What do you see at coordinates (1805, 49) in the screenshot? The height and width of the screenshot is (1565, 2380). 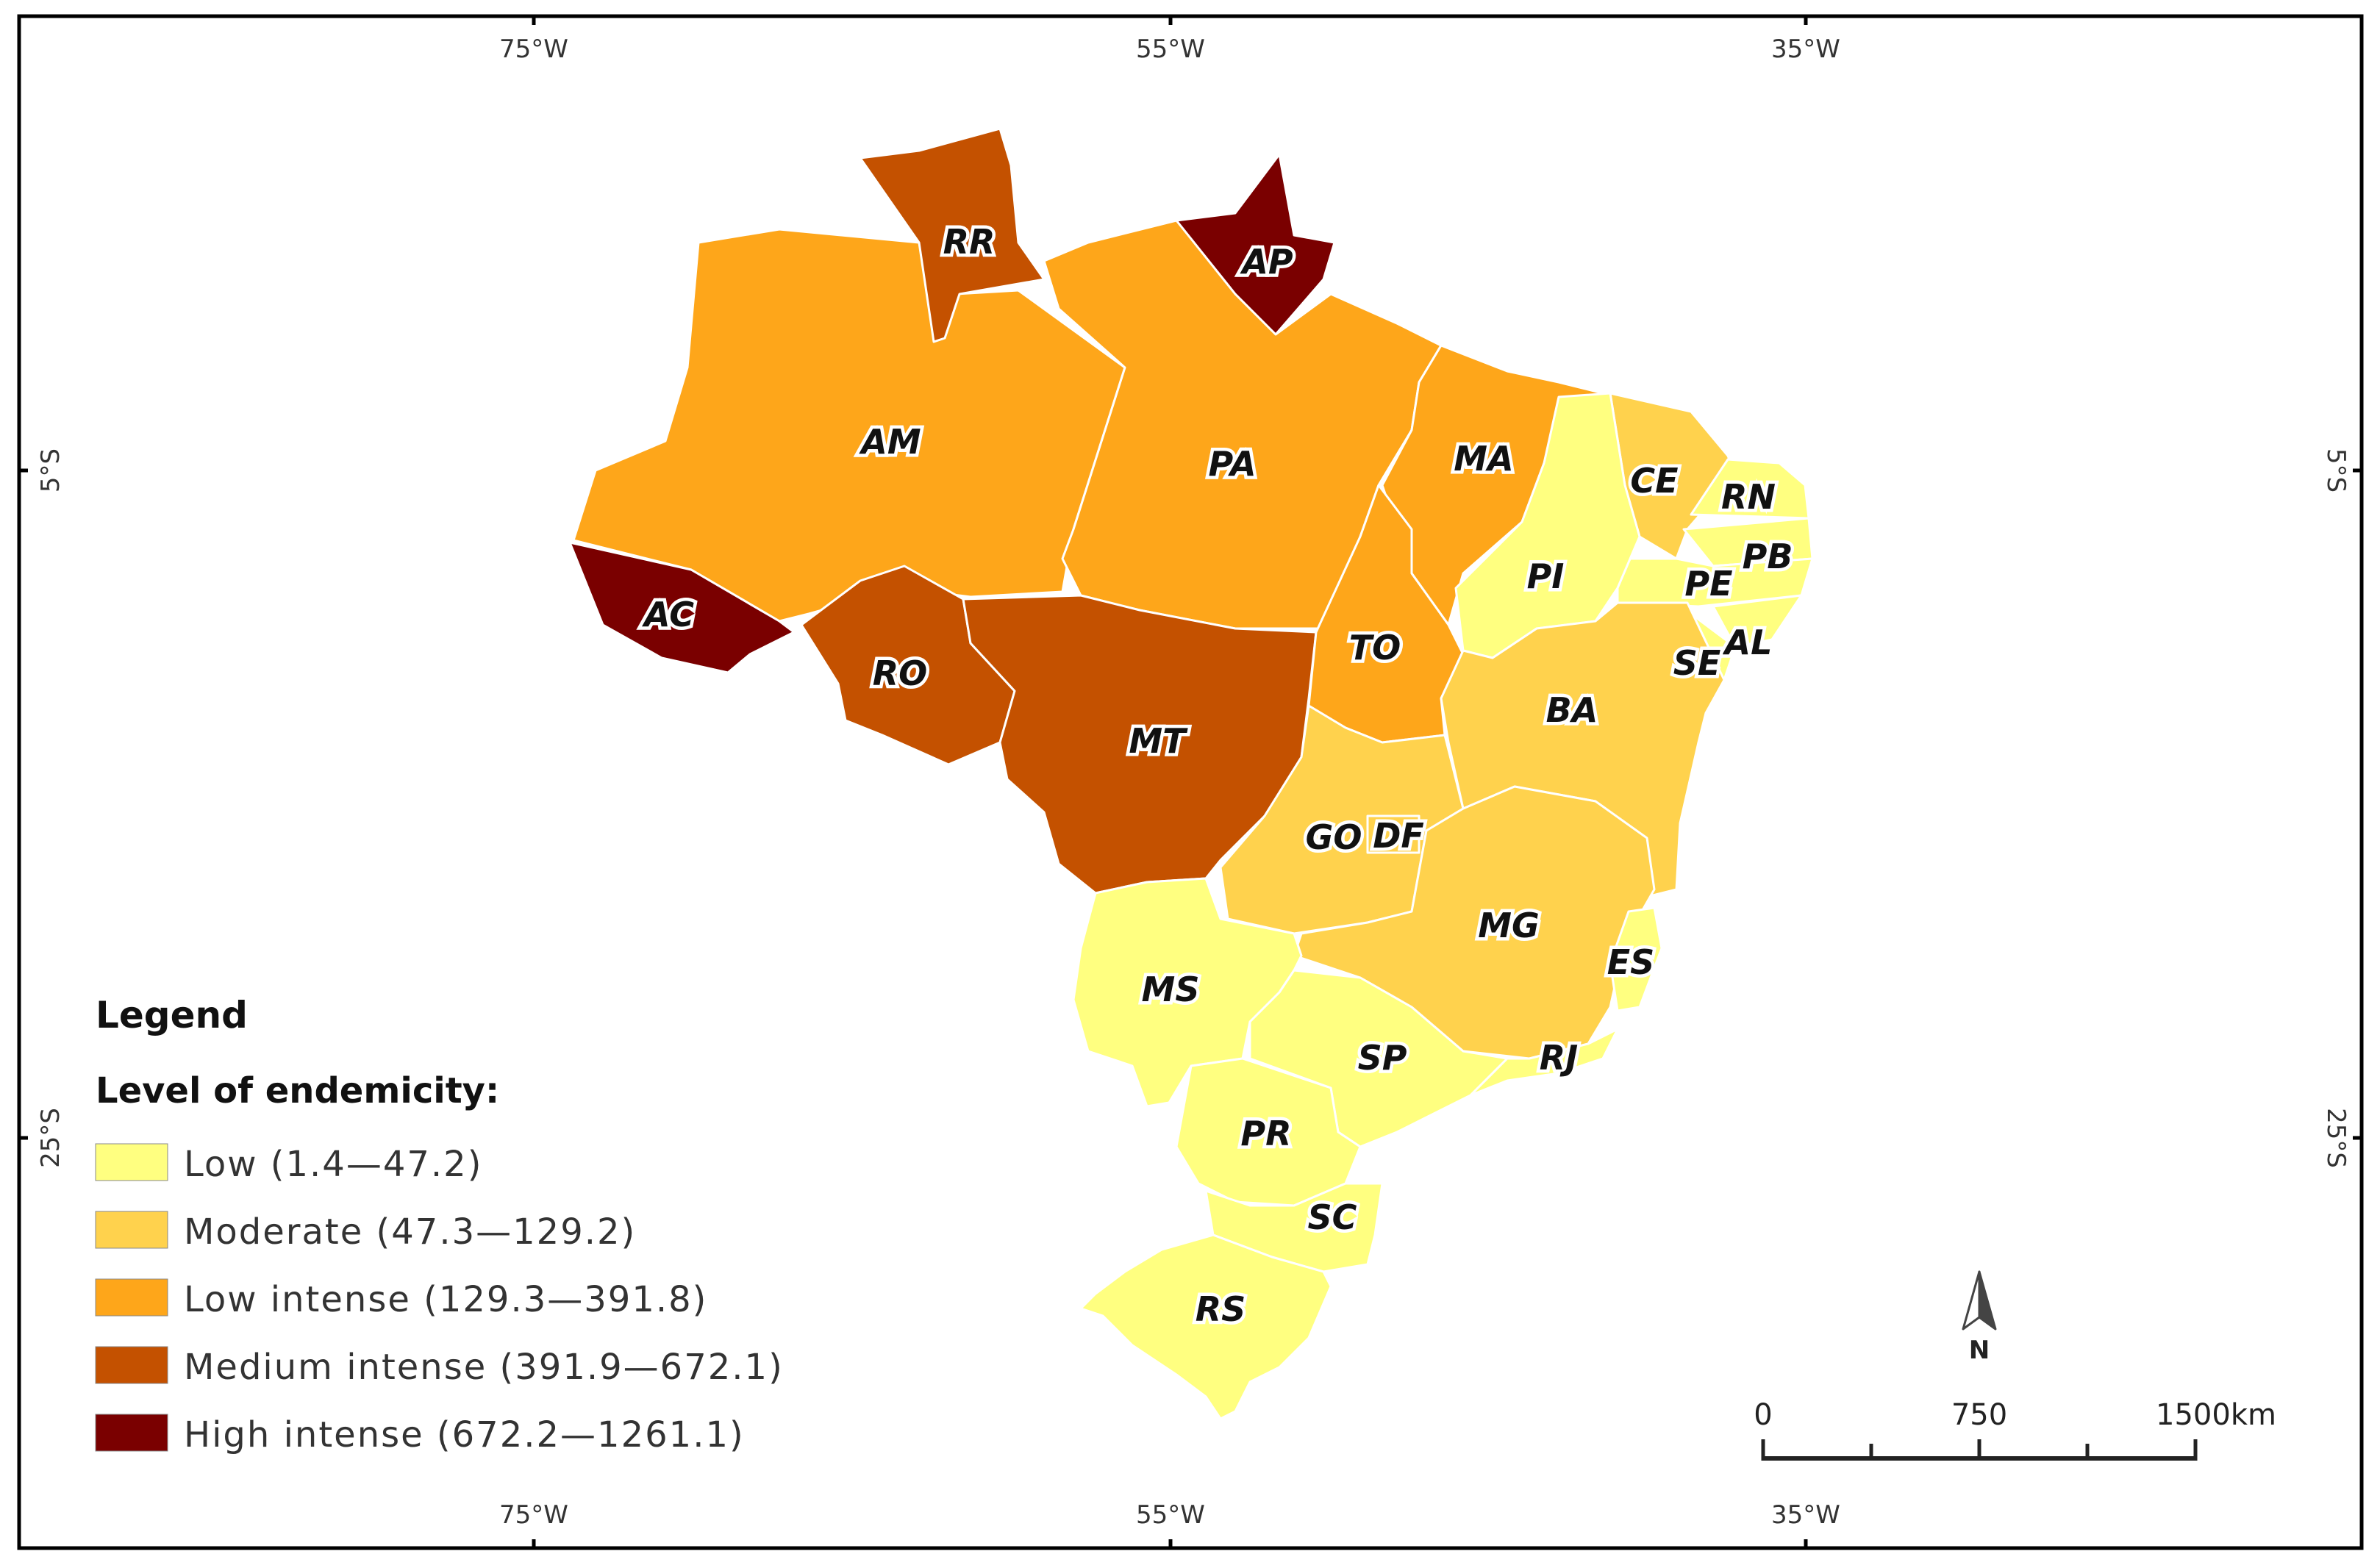 I see `grid-label-top-35w: 35°W` at bounding box center [1805, 49].